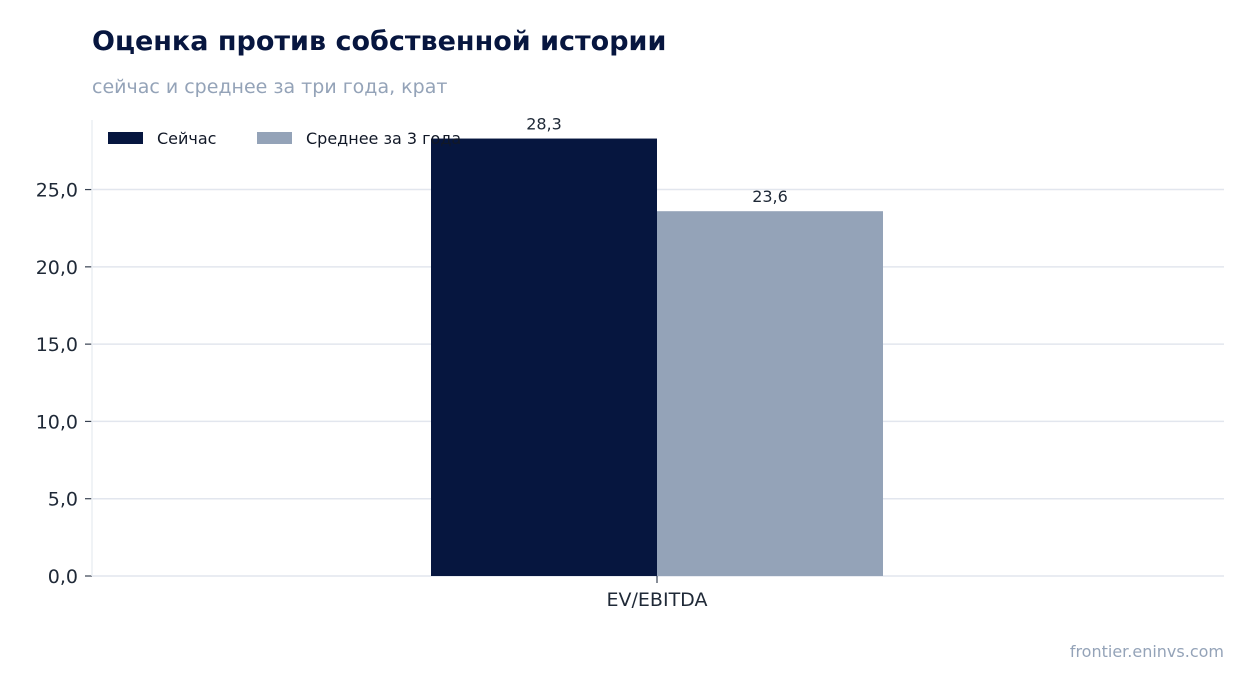  I want to click on legend: Сейчас Среднее за 3 года, so click(284, 138).